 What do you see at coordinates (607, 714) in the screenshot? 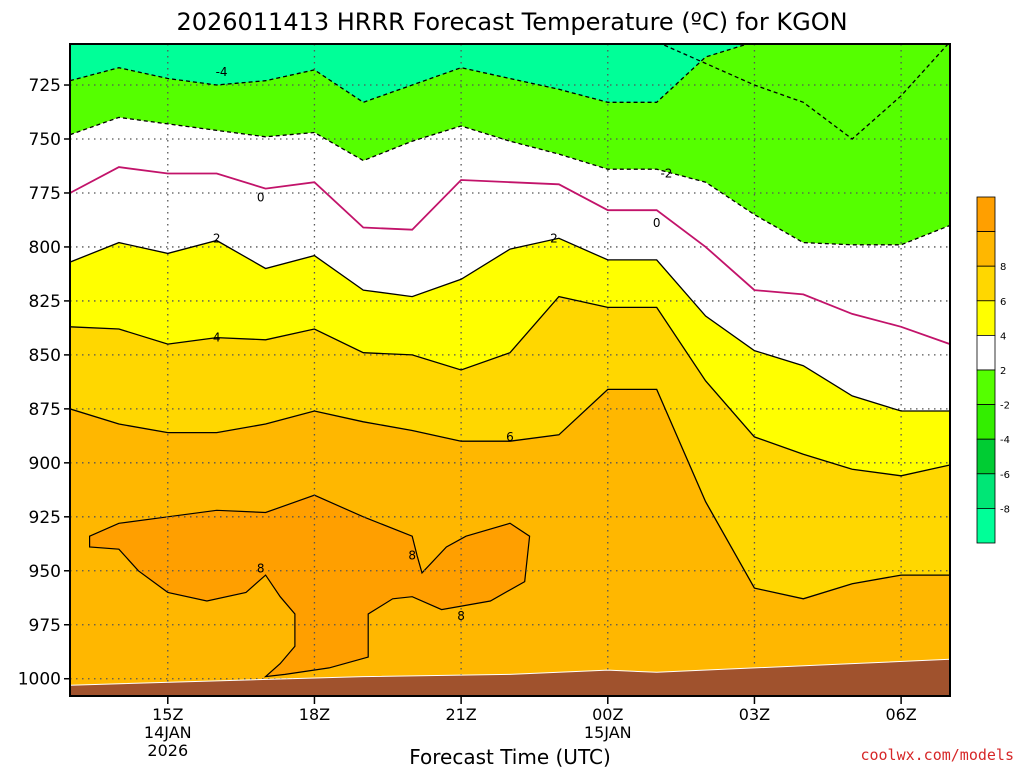
I see `x-tick-label-00Z: 00Z` at bounding box center [607, 714].